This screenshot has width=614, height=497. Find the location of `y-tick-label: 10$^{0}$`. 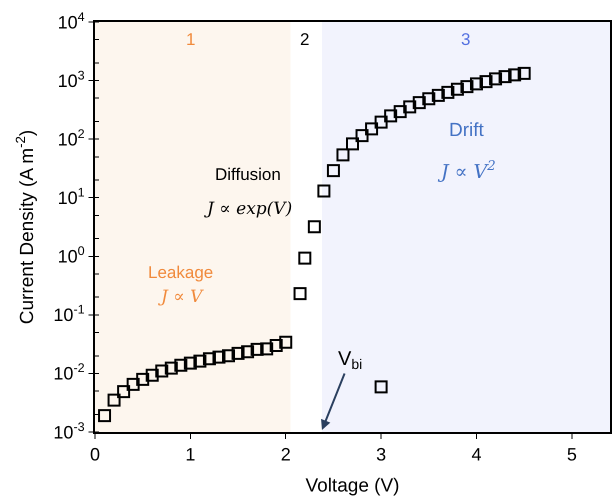

y-tick-label: 10$^{0}$ is located at coordinates (71, 255).